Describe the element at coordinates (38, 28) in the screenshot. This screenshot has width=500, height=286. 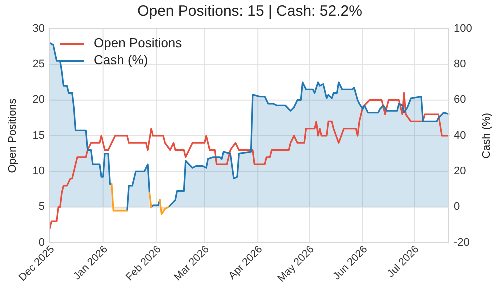
I see `y-tick-label: 30` at that location.